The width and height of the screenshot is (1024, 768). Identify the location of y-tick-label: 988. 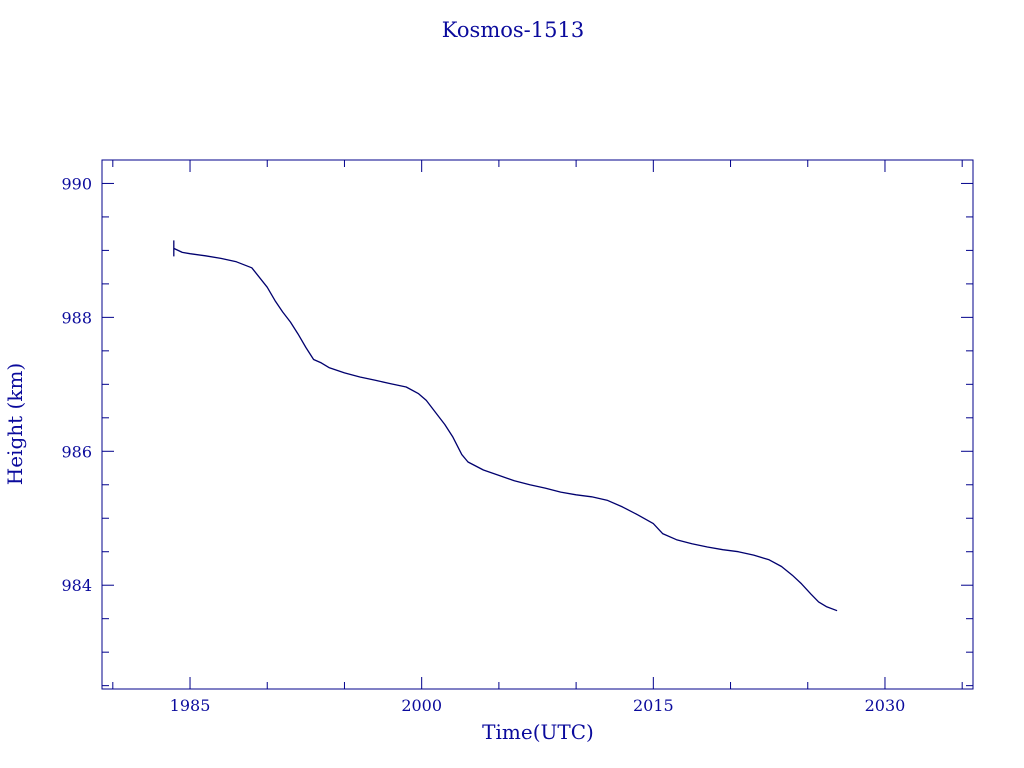
(76, 317).